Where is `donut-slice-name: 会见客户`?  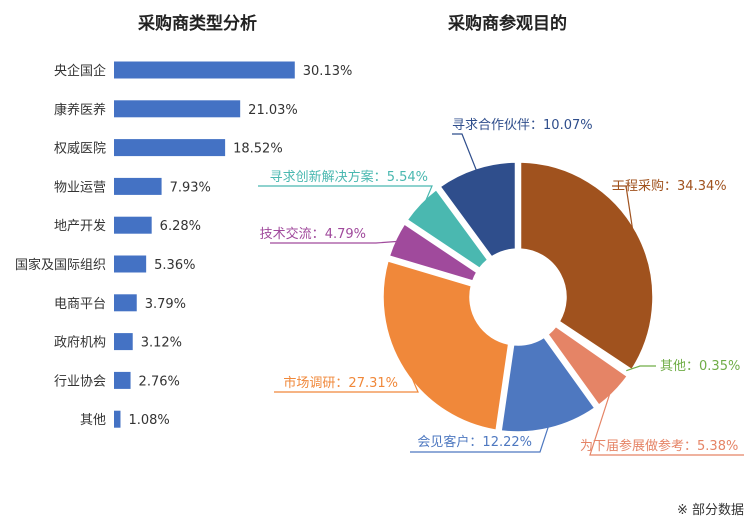
donut-slice-name: 会见客户 is located at coordinates (443, 442).